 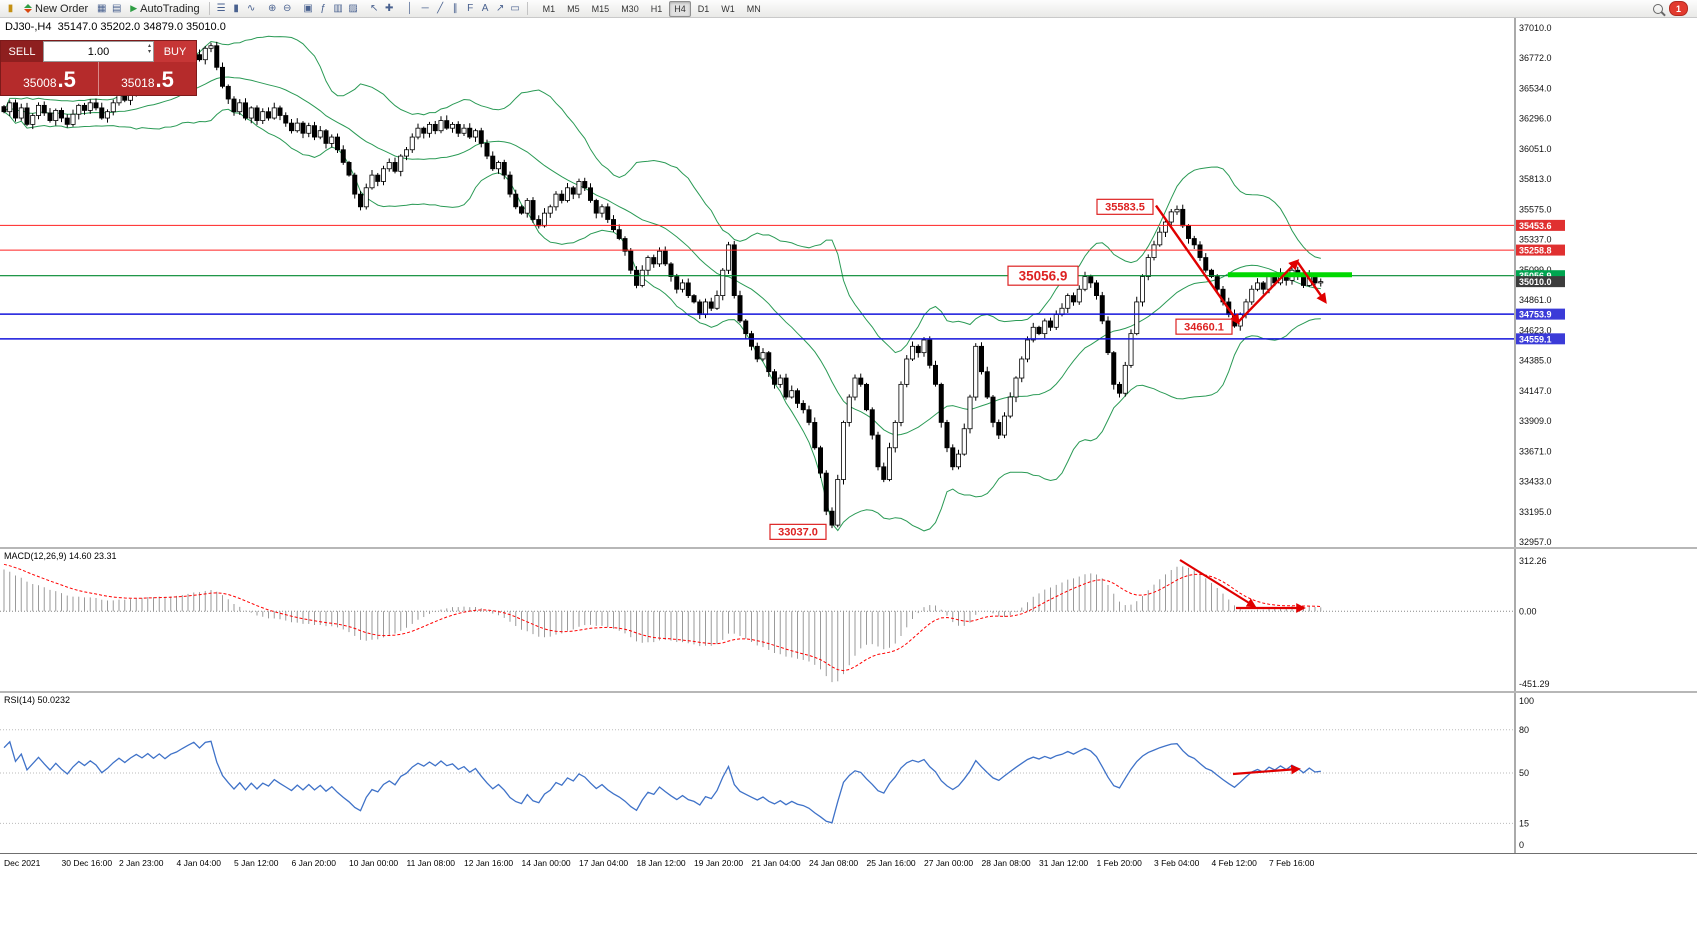 What do you see at coordinates (680, 8) in the screenshot?
I see `timeframe-button-h4: H4` at bounding box center [680, 8].